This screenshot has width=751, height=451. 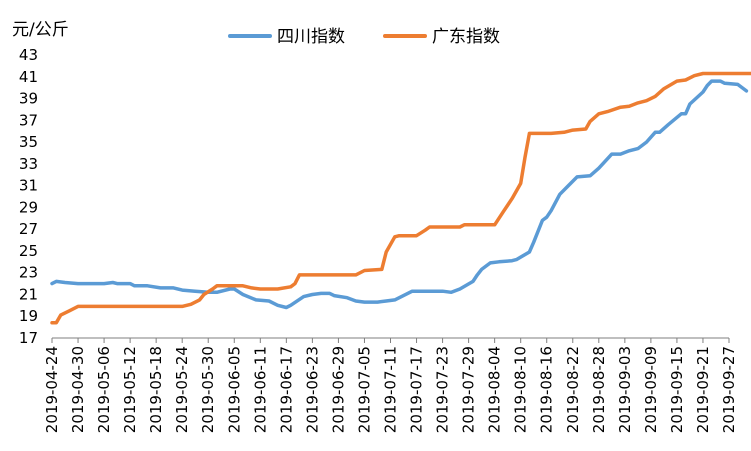 I want to click on legend-label: 四川指数, so click(x=311, y=37).